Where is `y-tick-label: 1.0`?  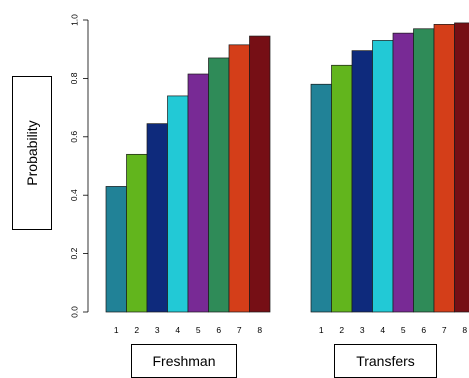
y-tick-label: 1.0 is located at coordinates (74, 20).